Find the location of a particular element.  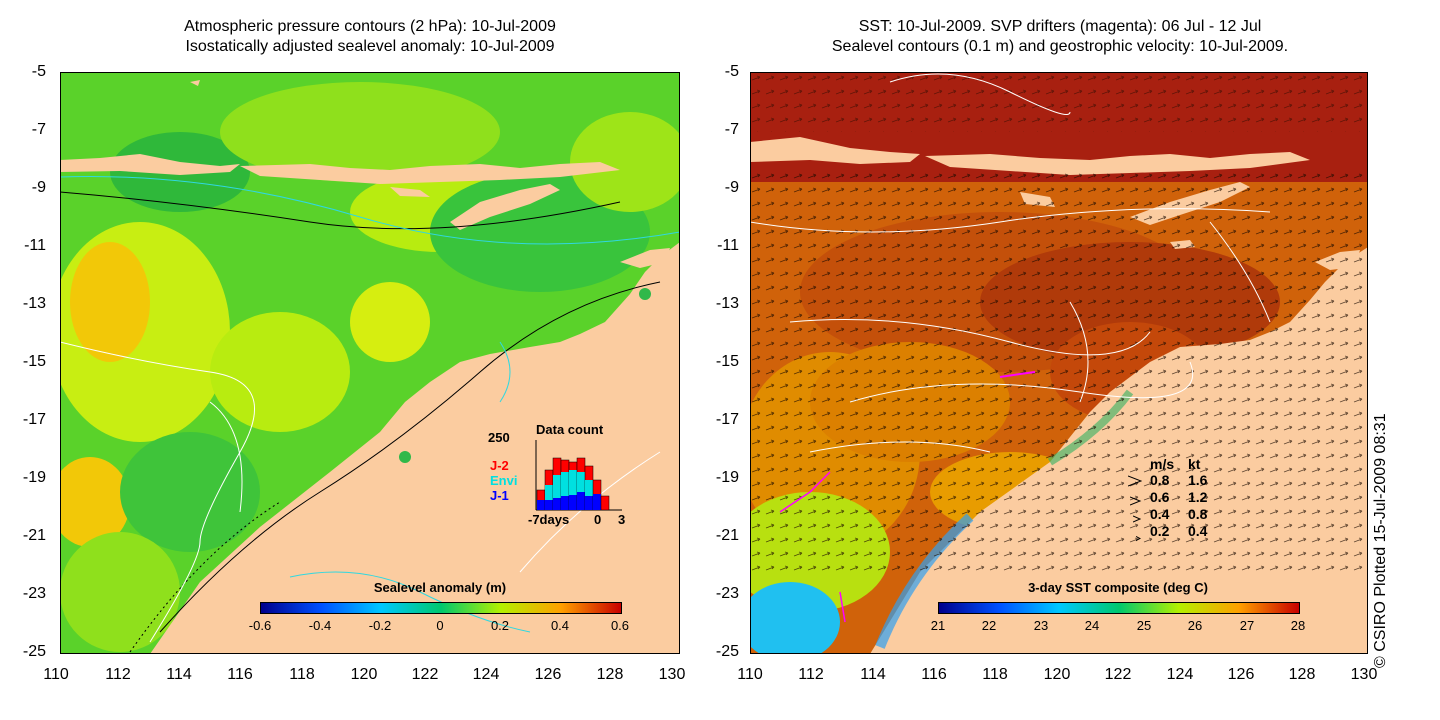

right-ytick: -21 is located at coordinates (727, 535).